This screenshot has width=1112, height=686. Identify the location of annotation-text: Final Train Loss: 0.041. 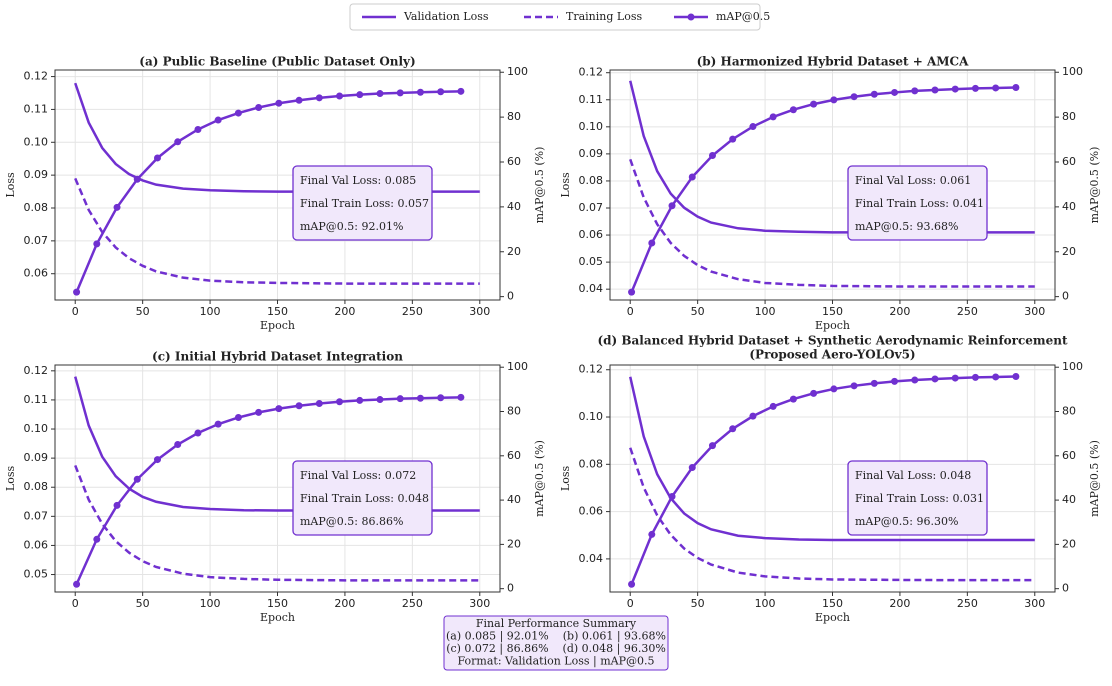
(919, 203).